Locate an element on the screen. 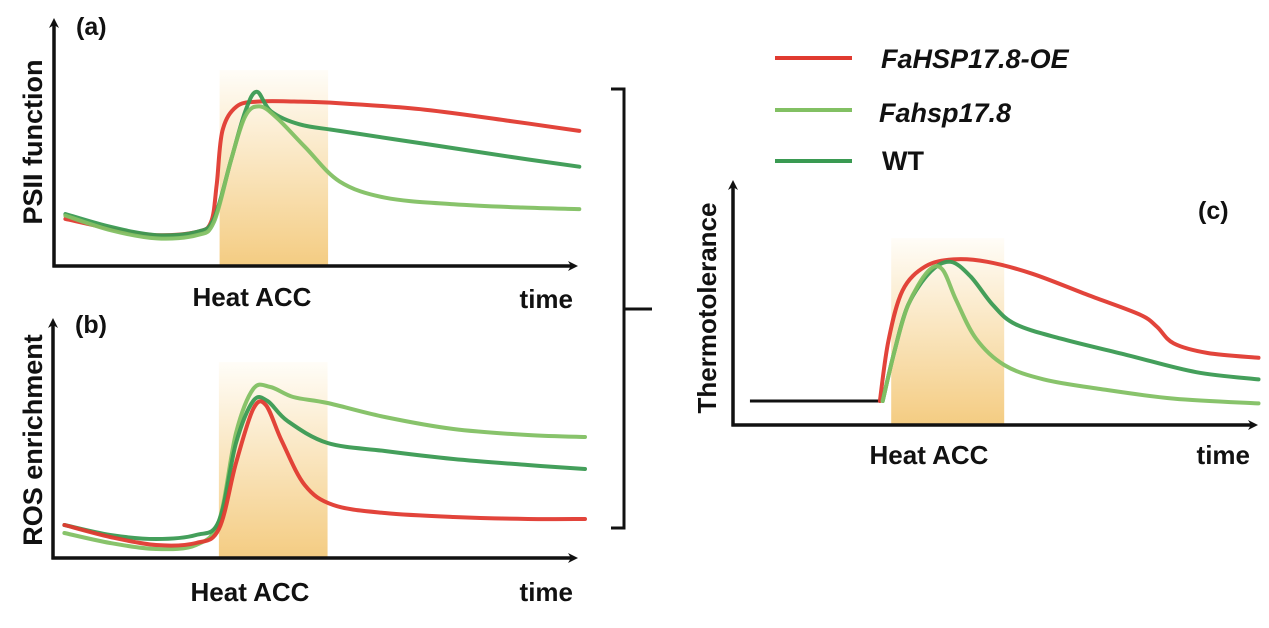 The image size is (1269, 628). y-axis-label: ROS enrichment is located at coordinates (33, 440).